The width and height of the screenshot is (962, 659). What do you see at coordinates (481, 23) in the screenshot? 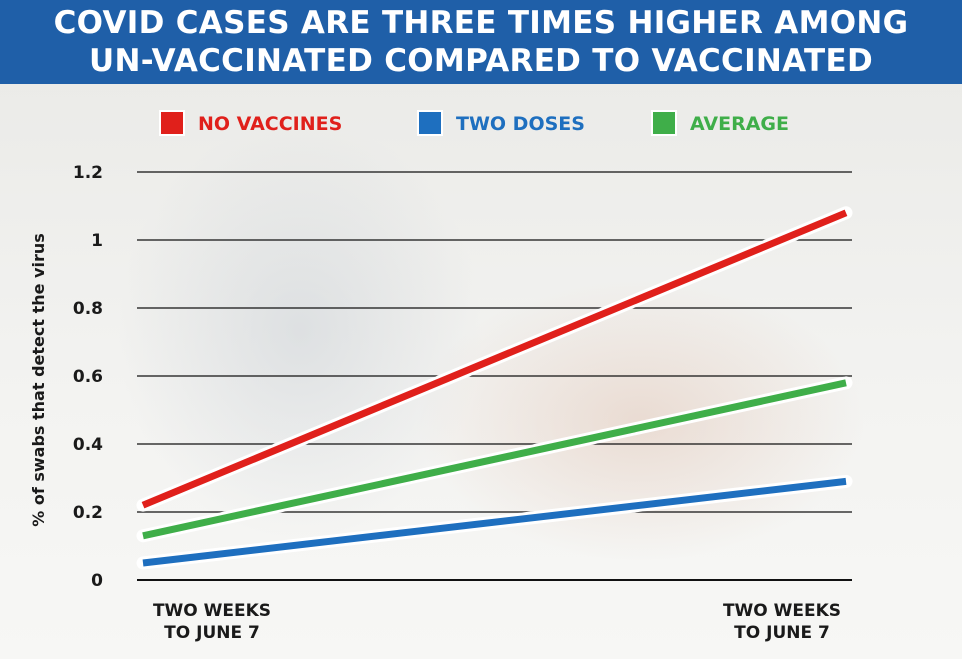
I see `chart-title-line-1: COVID CASES ARE THREE TIMES HIGHER AMONG` at bounding box center [481, 23].